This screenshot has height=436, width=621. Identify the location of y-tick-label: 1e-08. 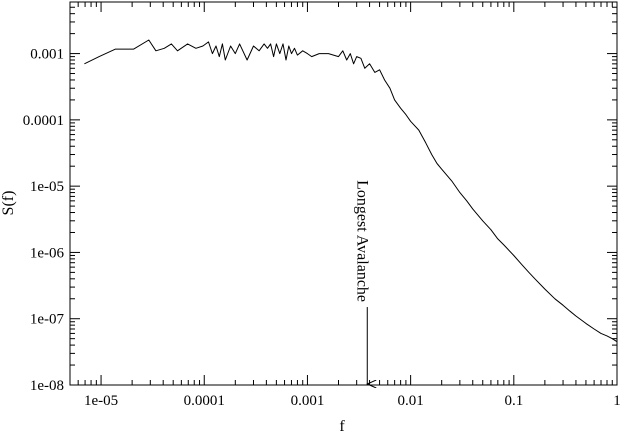
(47, 386).